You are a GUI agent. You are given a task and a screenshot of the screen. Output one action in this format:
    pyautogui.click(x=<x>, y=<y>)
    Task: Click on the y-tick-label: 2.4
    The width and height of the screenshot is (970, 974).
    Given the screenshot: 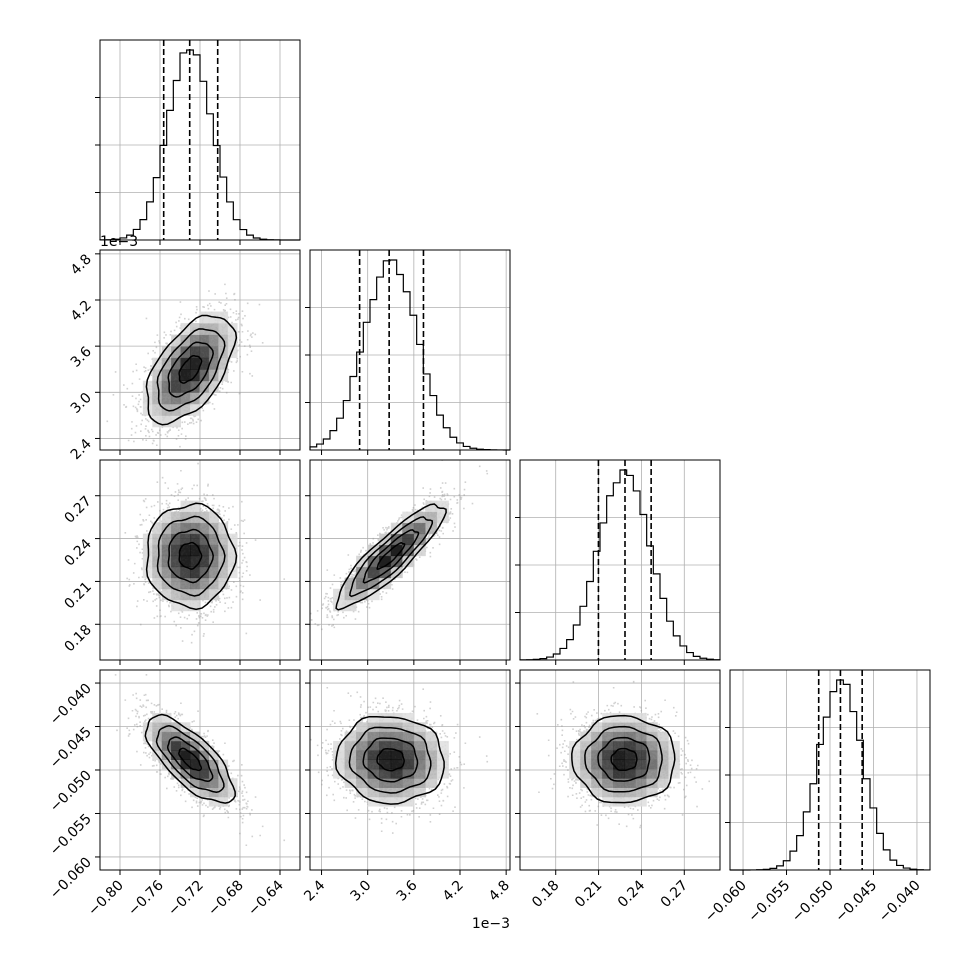 What is the action you would take?
    pyautogui.click(x=81, y=449)
    